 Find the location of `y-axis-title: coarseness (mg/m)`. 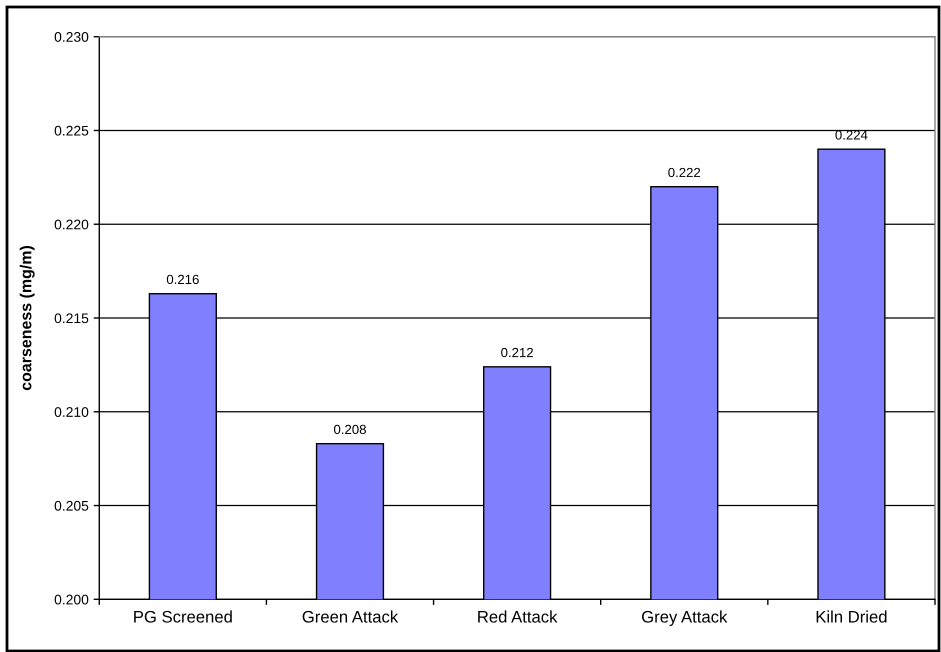

y-axis-title: coarseness (mg/m) is located at coordinates (27, 318).